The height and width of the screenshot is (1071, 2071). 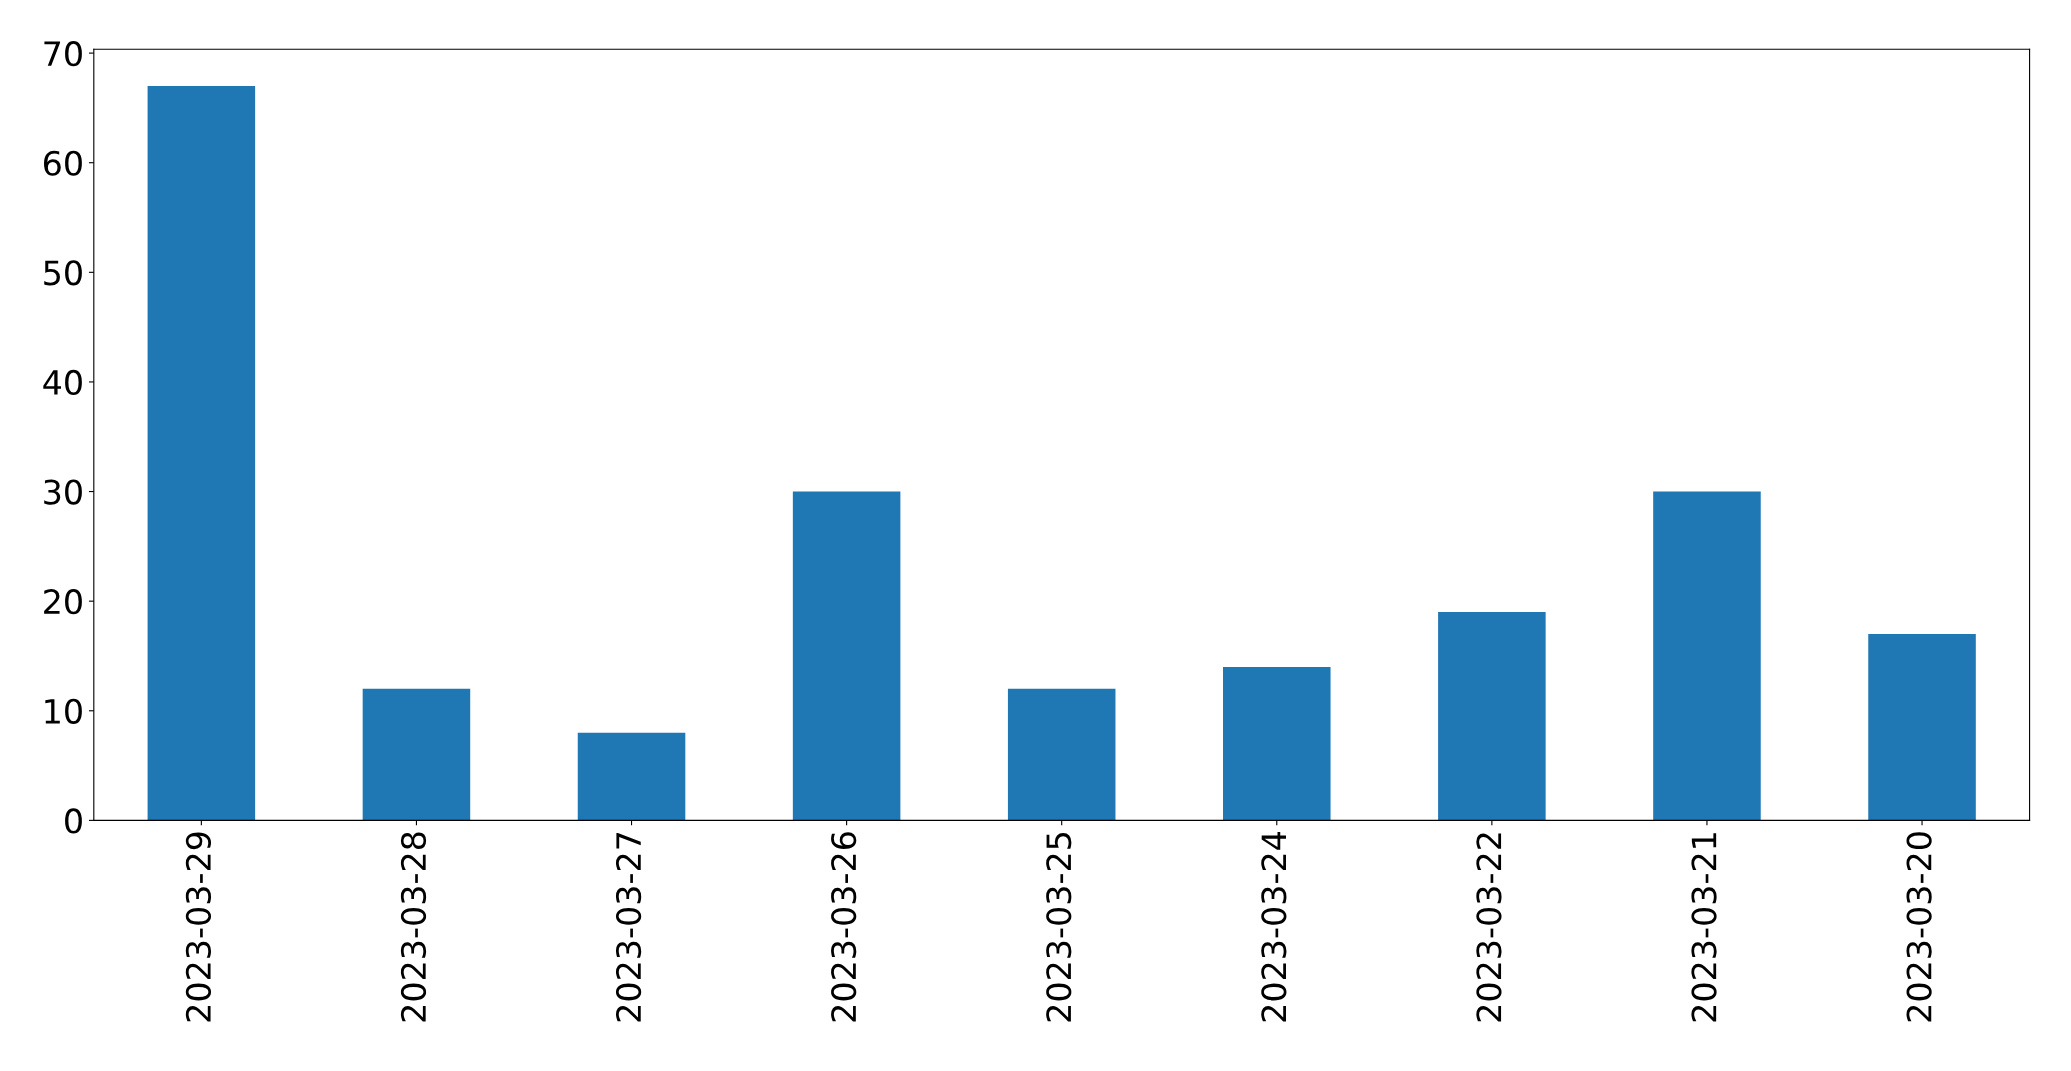 What do you see at coordinates (1919, 927) in the screenshot?
I see `x-tick-label: 2023-03-20` at bounding box center [1919, 927].